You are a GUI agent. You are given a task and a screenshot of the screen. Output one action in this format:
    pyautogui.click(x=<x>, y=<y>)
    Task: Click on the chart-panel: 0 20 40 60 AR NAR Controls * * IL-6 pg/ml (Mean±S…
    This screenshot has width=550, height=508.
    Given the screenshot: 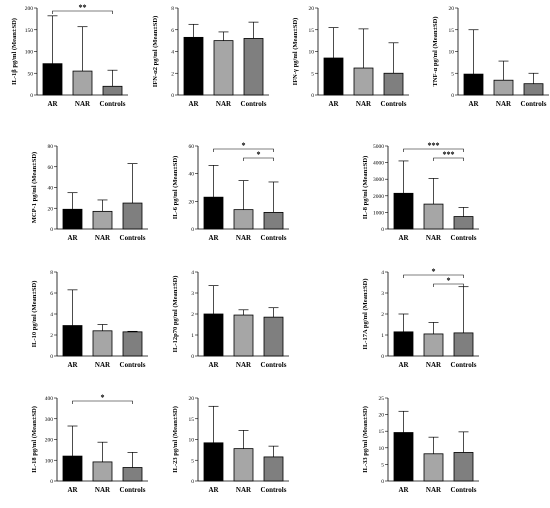 What is the action you would take?
    pyautogui.click(x=230, y=191)
    